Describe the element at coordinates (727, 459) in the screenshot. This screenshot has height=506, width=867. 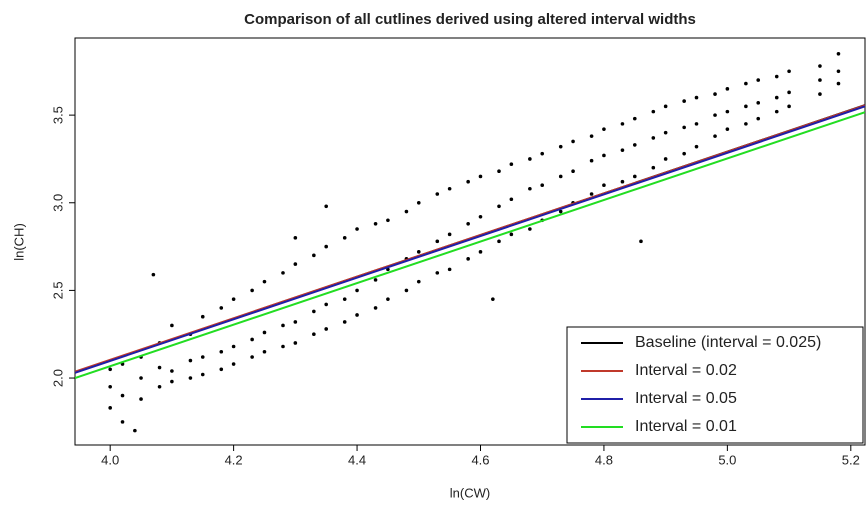
I see `x-tick-label: 5.0` at that location.